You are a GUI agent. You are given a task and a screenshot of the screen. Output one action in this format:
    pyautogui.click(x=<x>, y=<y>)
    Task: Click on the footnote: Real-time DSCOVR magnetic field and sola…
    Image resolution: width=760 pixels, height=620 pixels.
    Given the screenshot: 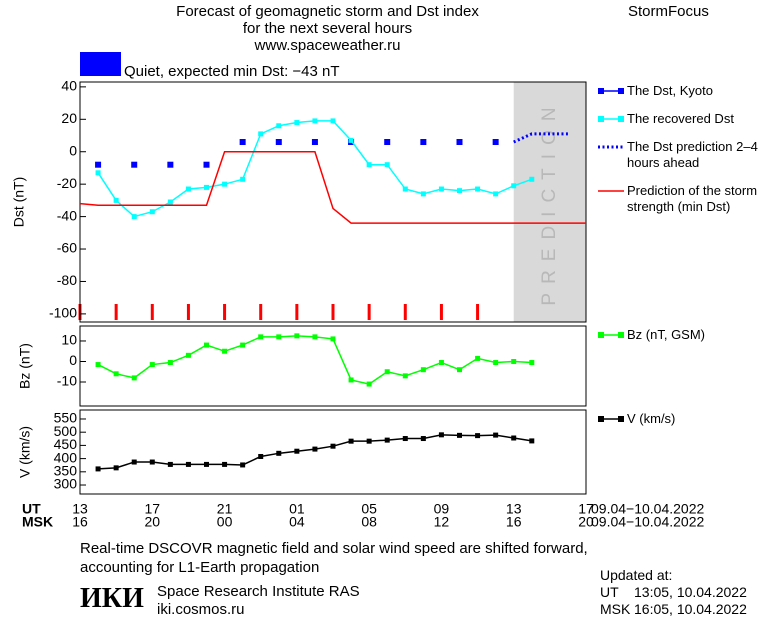 What is the action you would take?
    pyautogui.click(x=334, y=558)
    